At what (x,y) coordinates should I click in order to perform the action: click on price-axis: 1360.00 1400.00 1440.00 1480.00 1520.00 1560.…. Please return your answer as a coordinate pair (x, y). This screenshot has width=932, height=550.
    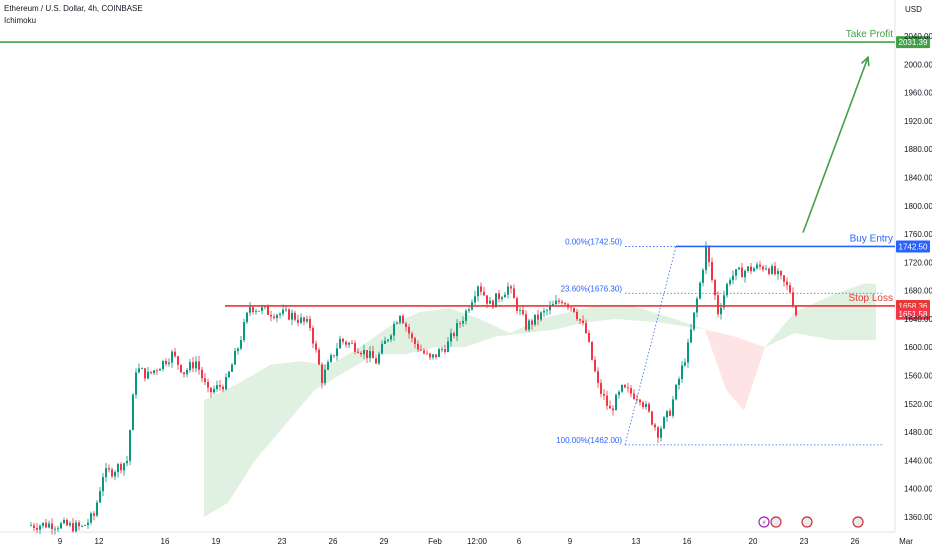
    Looking at the image, I should click on (918, 277).